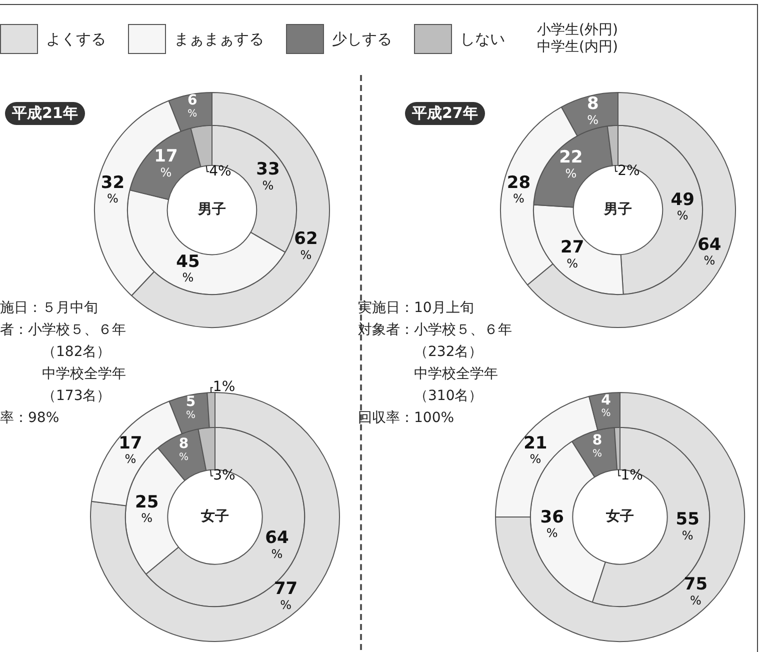  I want to click on text: （182名）, so click(76, 352).